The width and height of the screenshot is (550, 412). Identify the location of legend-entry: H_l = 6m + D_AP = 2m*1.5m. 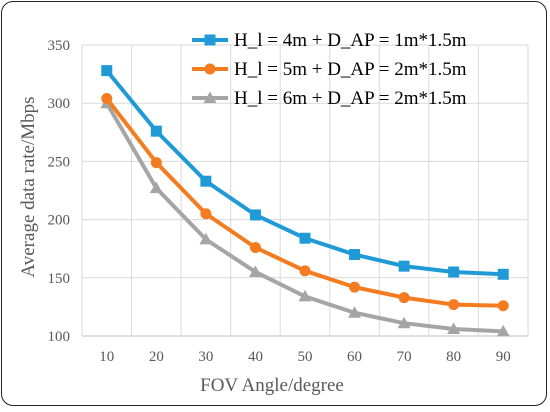
(329, 98).